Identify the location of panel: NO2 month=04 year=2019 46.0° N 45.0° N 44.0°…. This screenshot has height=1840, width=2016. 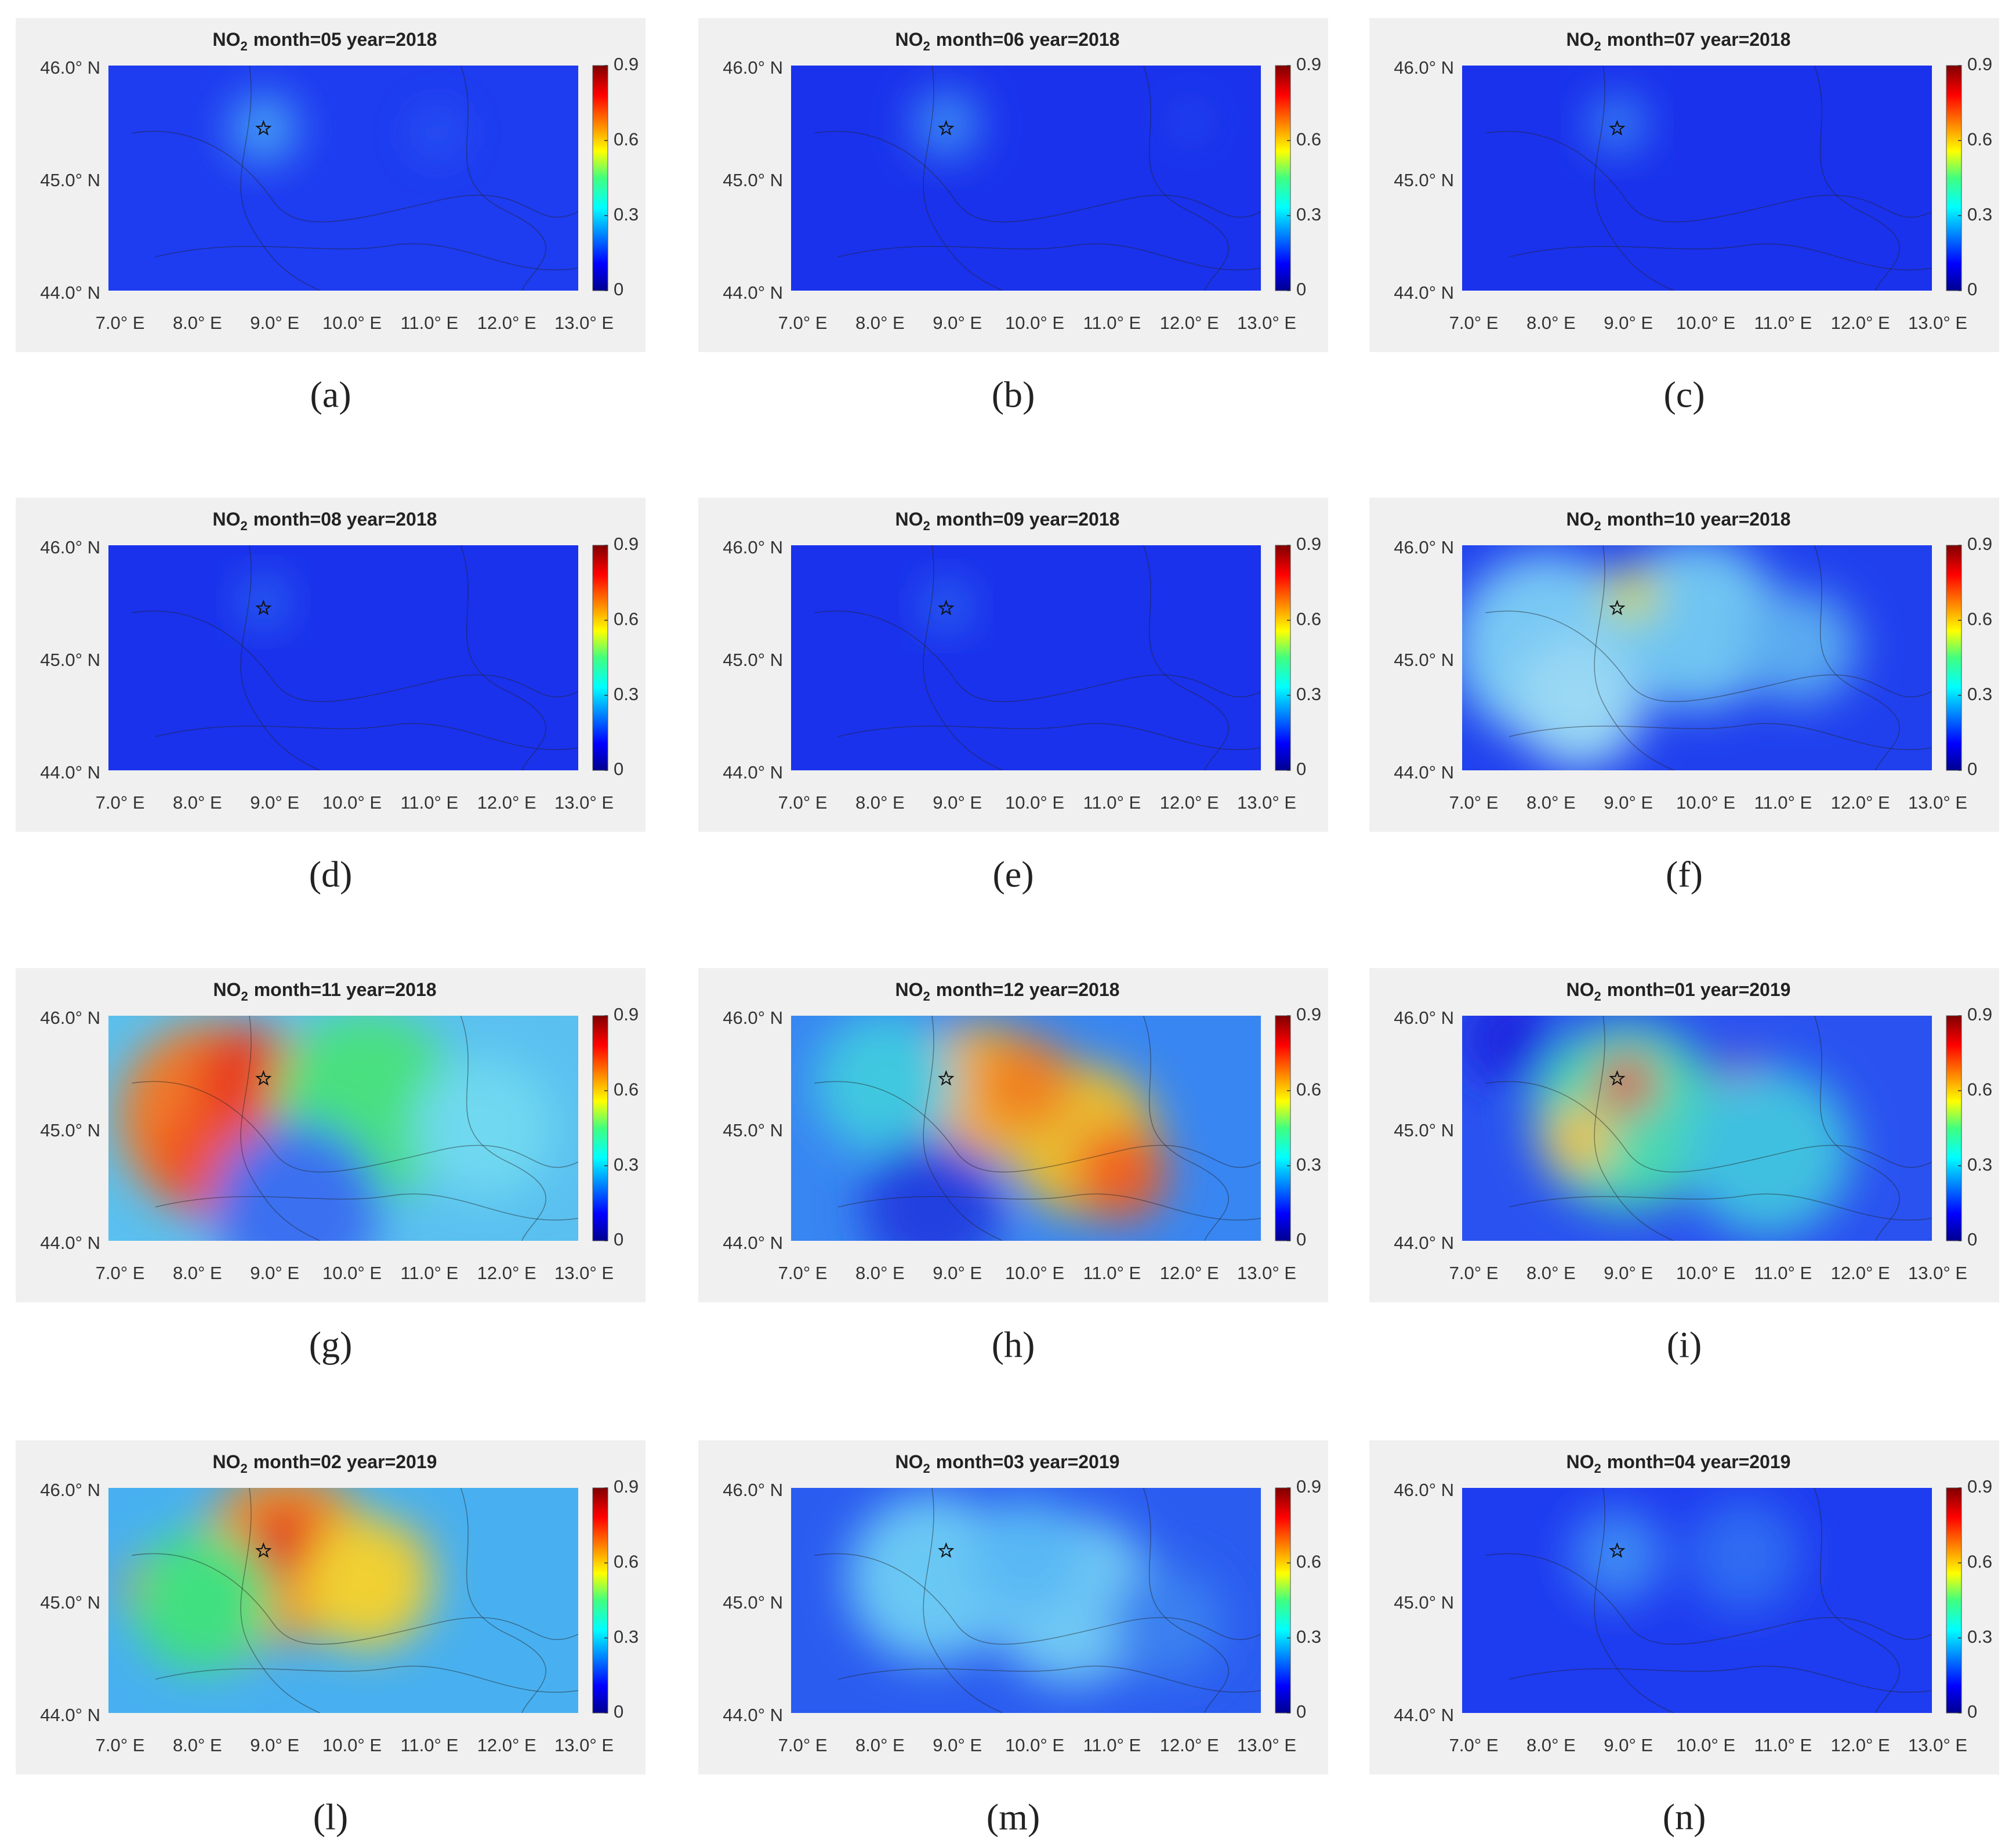
(1684, 1639).